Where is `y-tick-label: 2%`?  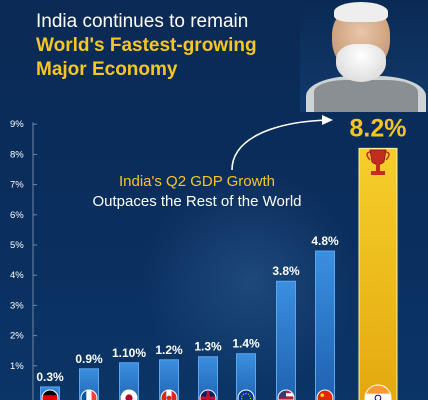 y-tick-label: 2% is located at coordinates (17, 336).